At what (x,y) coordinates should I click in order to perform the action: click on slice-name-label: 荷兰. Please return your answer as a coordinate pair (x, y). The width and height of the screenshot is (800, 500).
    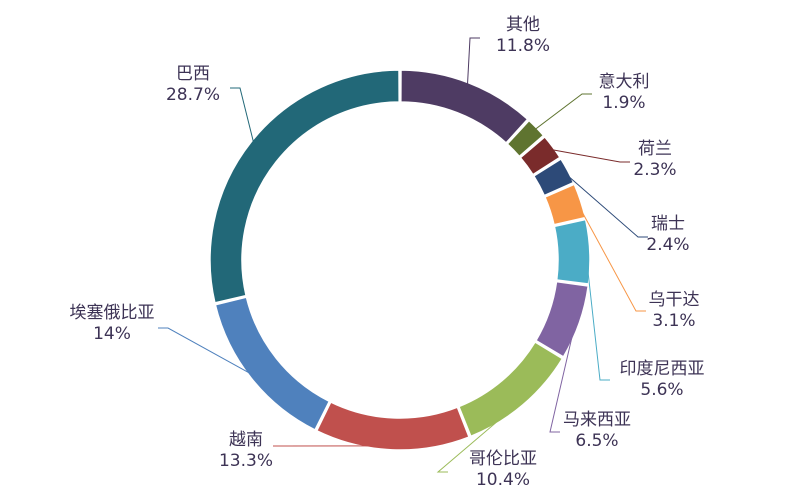
    Looking at the image, I should click on (655, 149).